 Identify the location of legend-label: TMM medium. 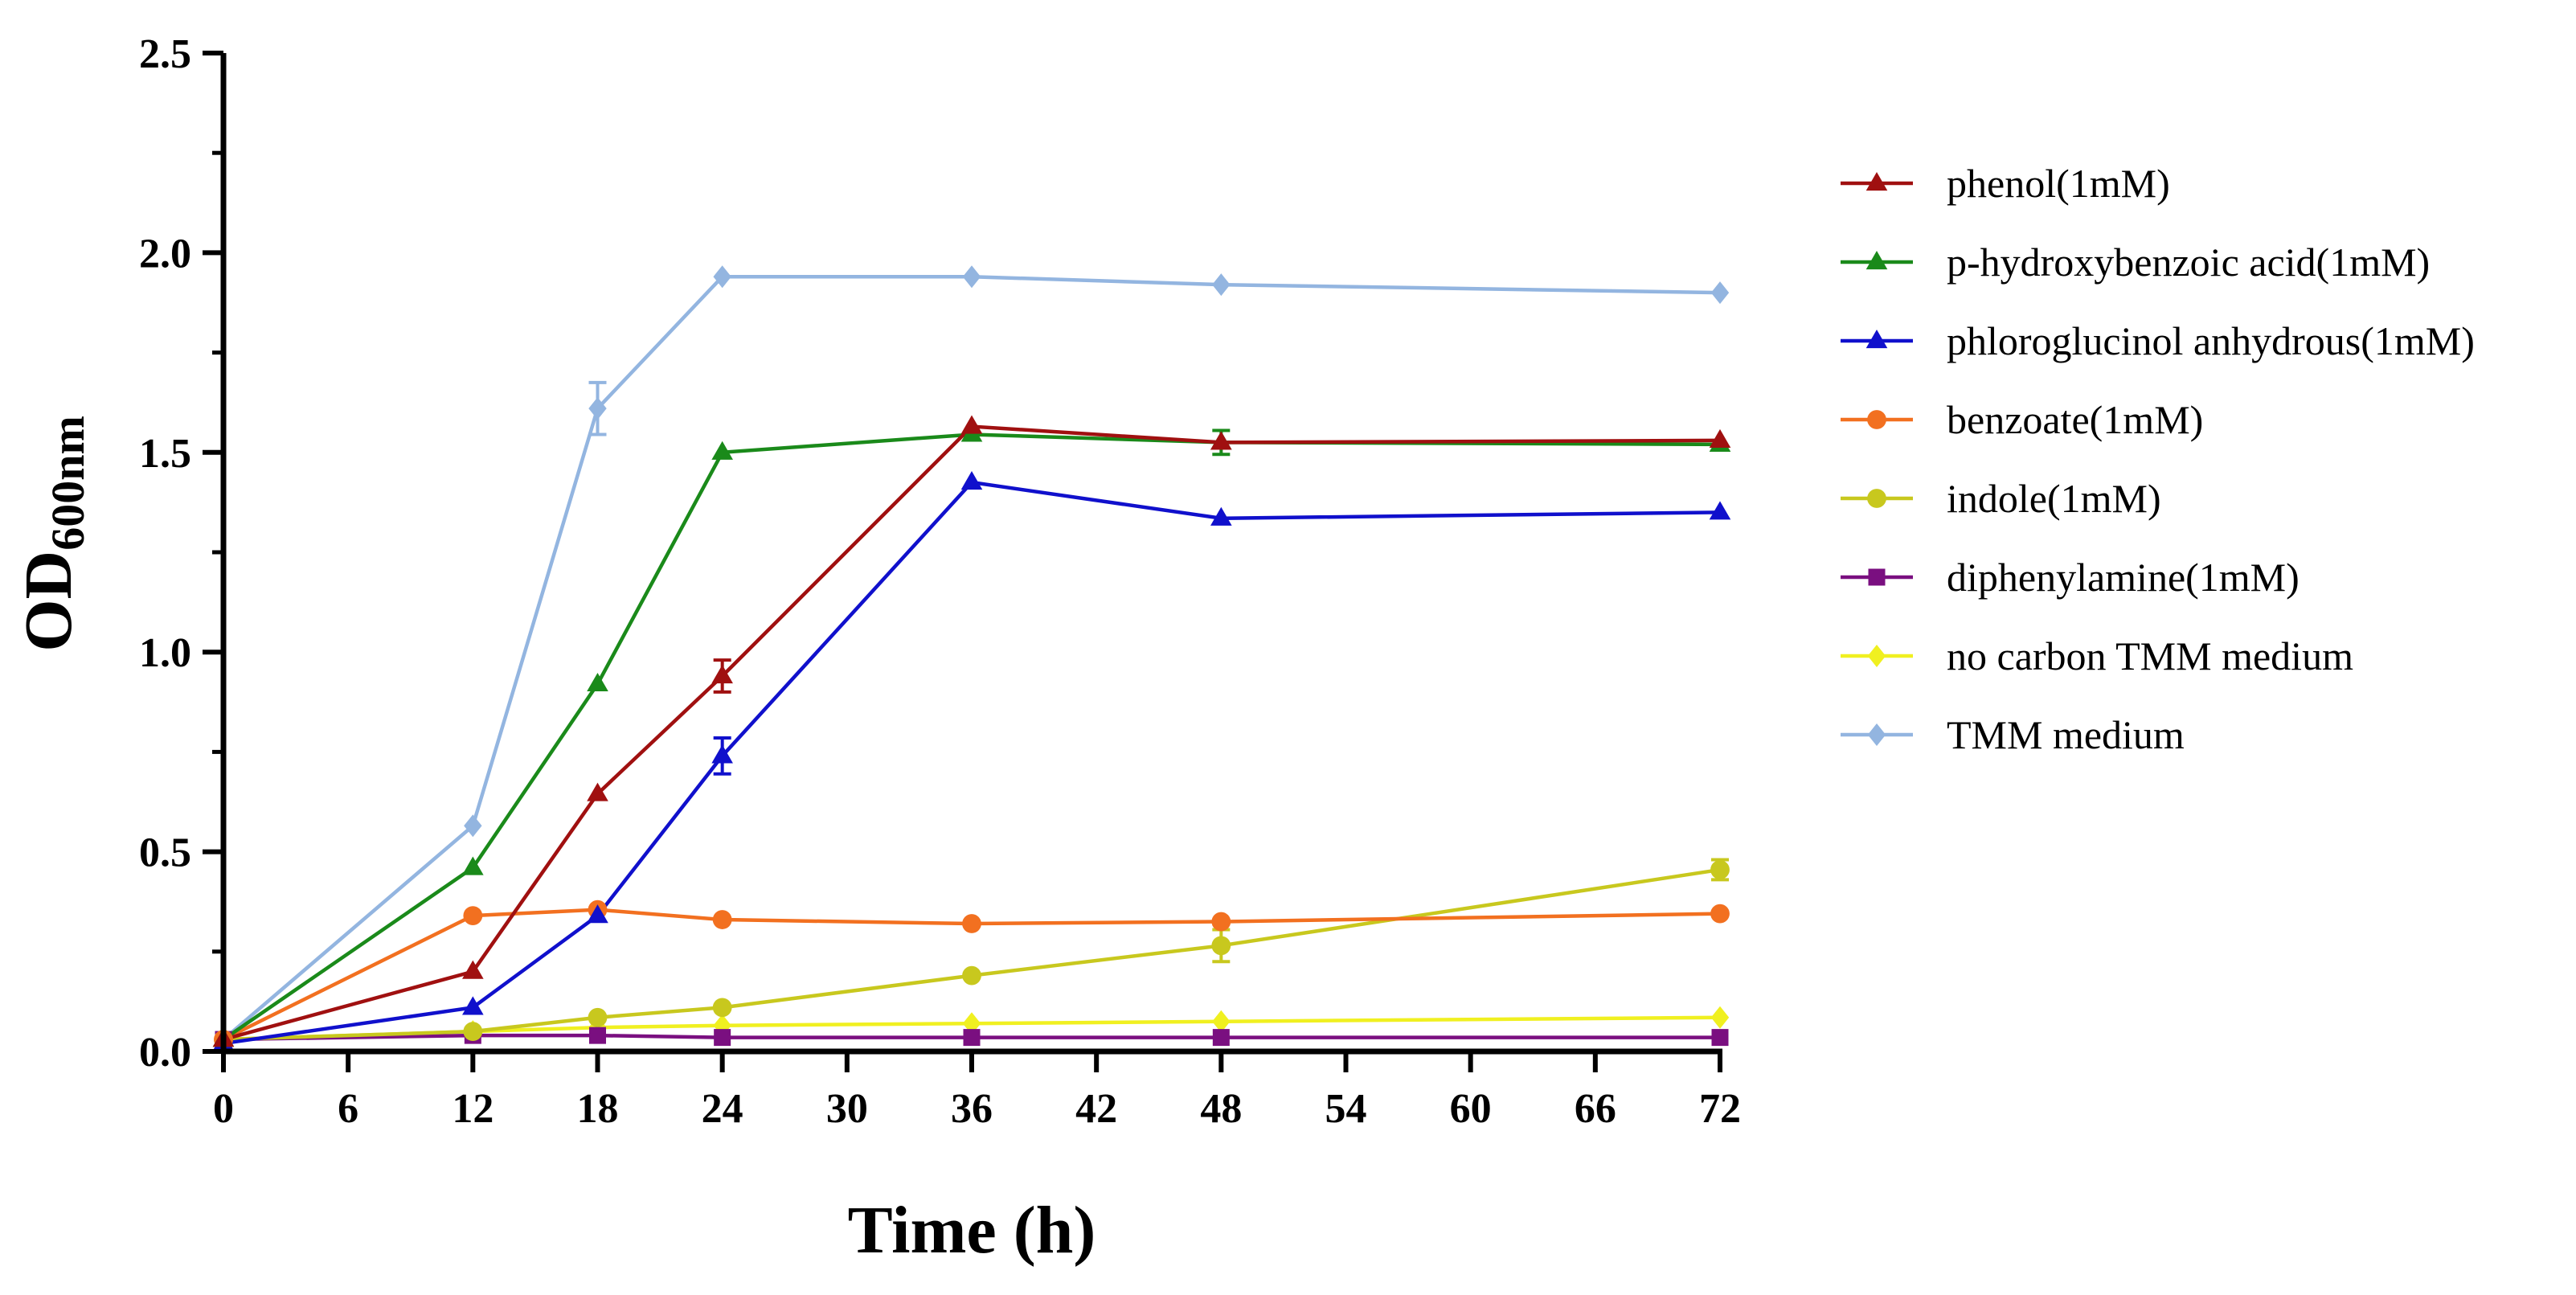
(2066, 734).